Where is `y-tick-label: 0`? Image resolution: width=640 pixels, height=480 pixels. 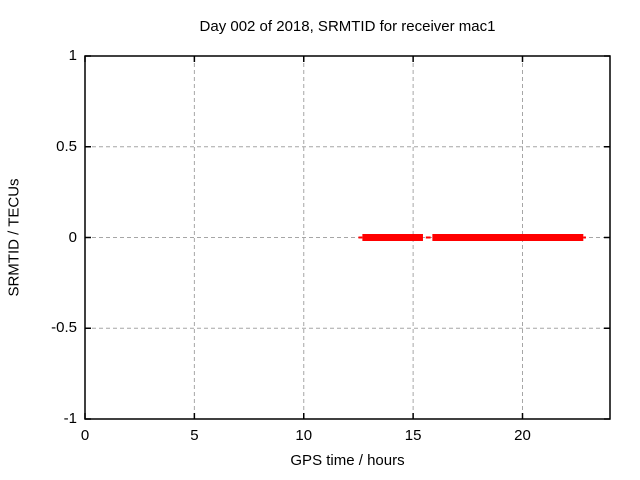 y-tick-label: 0 is located at coordinates (72, 237).